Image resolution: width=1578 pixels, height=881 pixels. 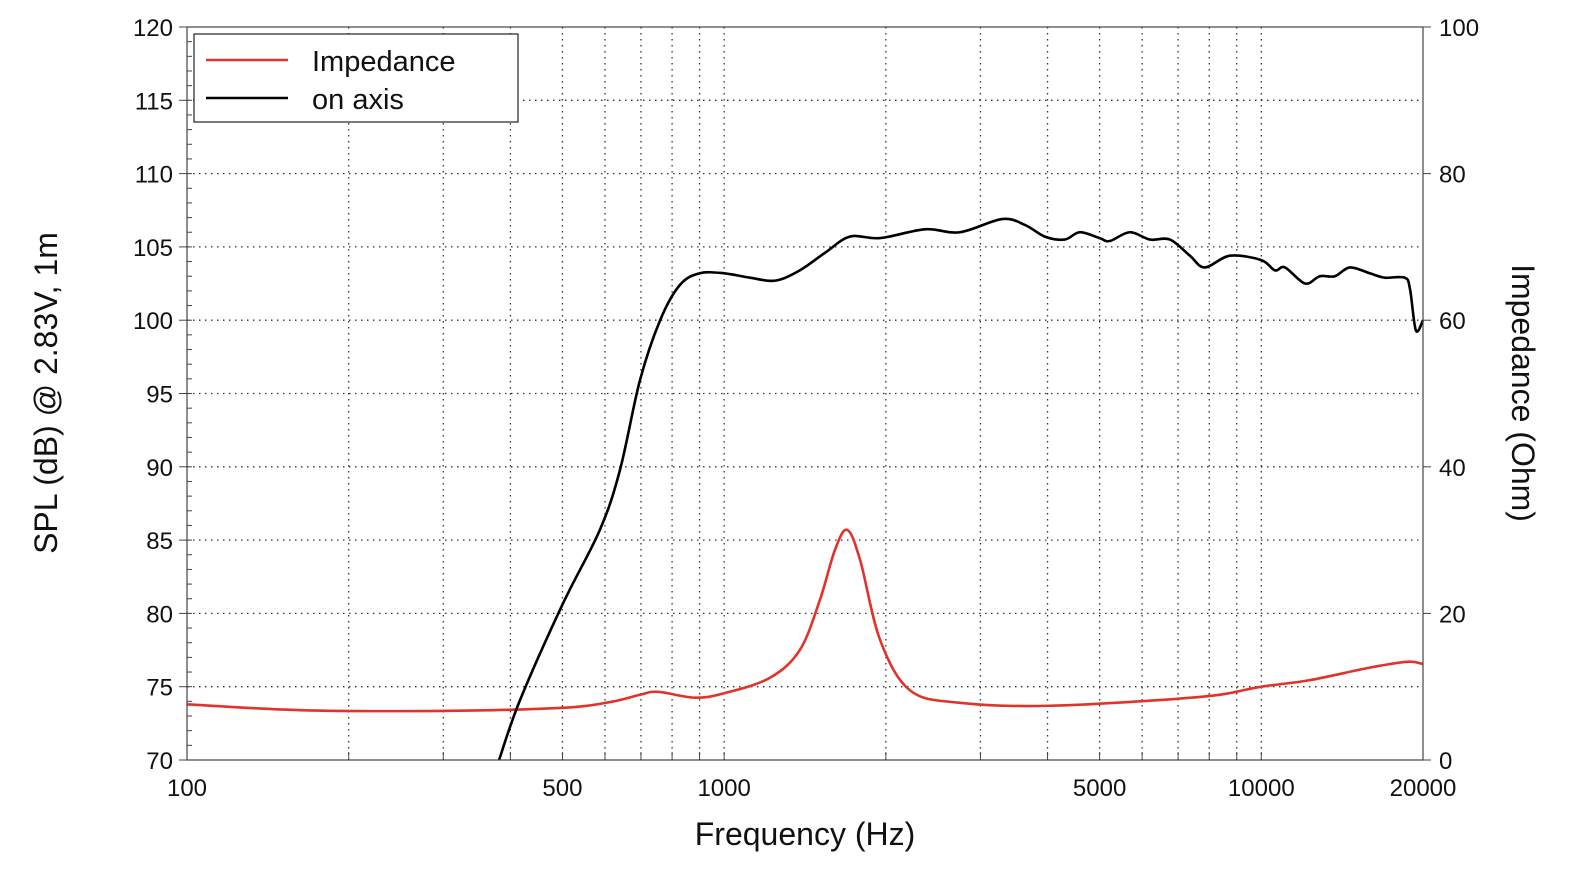 What do you see at coordinates (1423, 788) in the screenshot?
I see `x-tick-label: 20000` at bounding box center [1423, 788].